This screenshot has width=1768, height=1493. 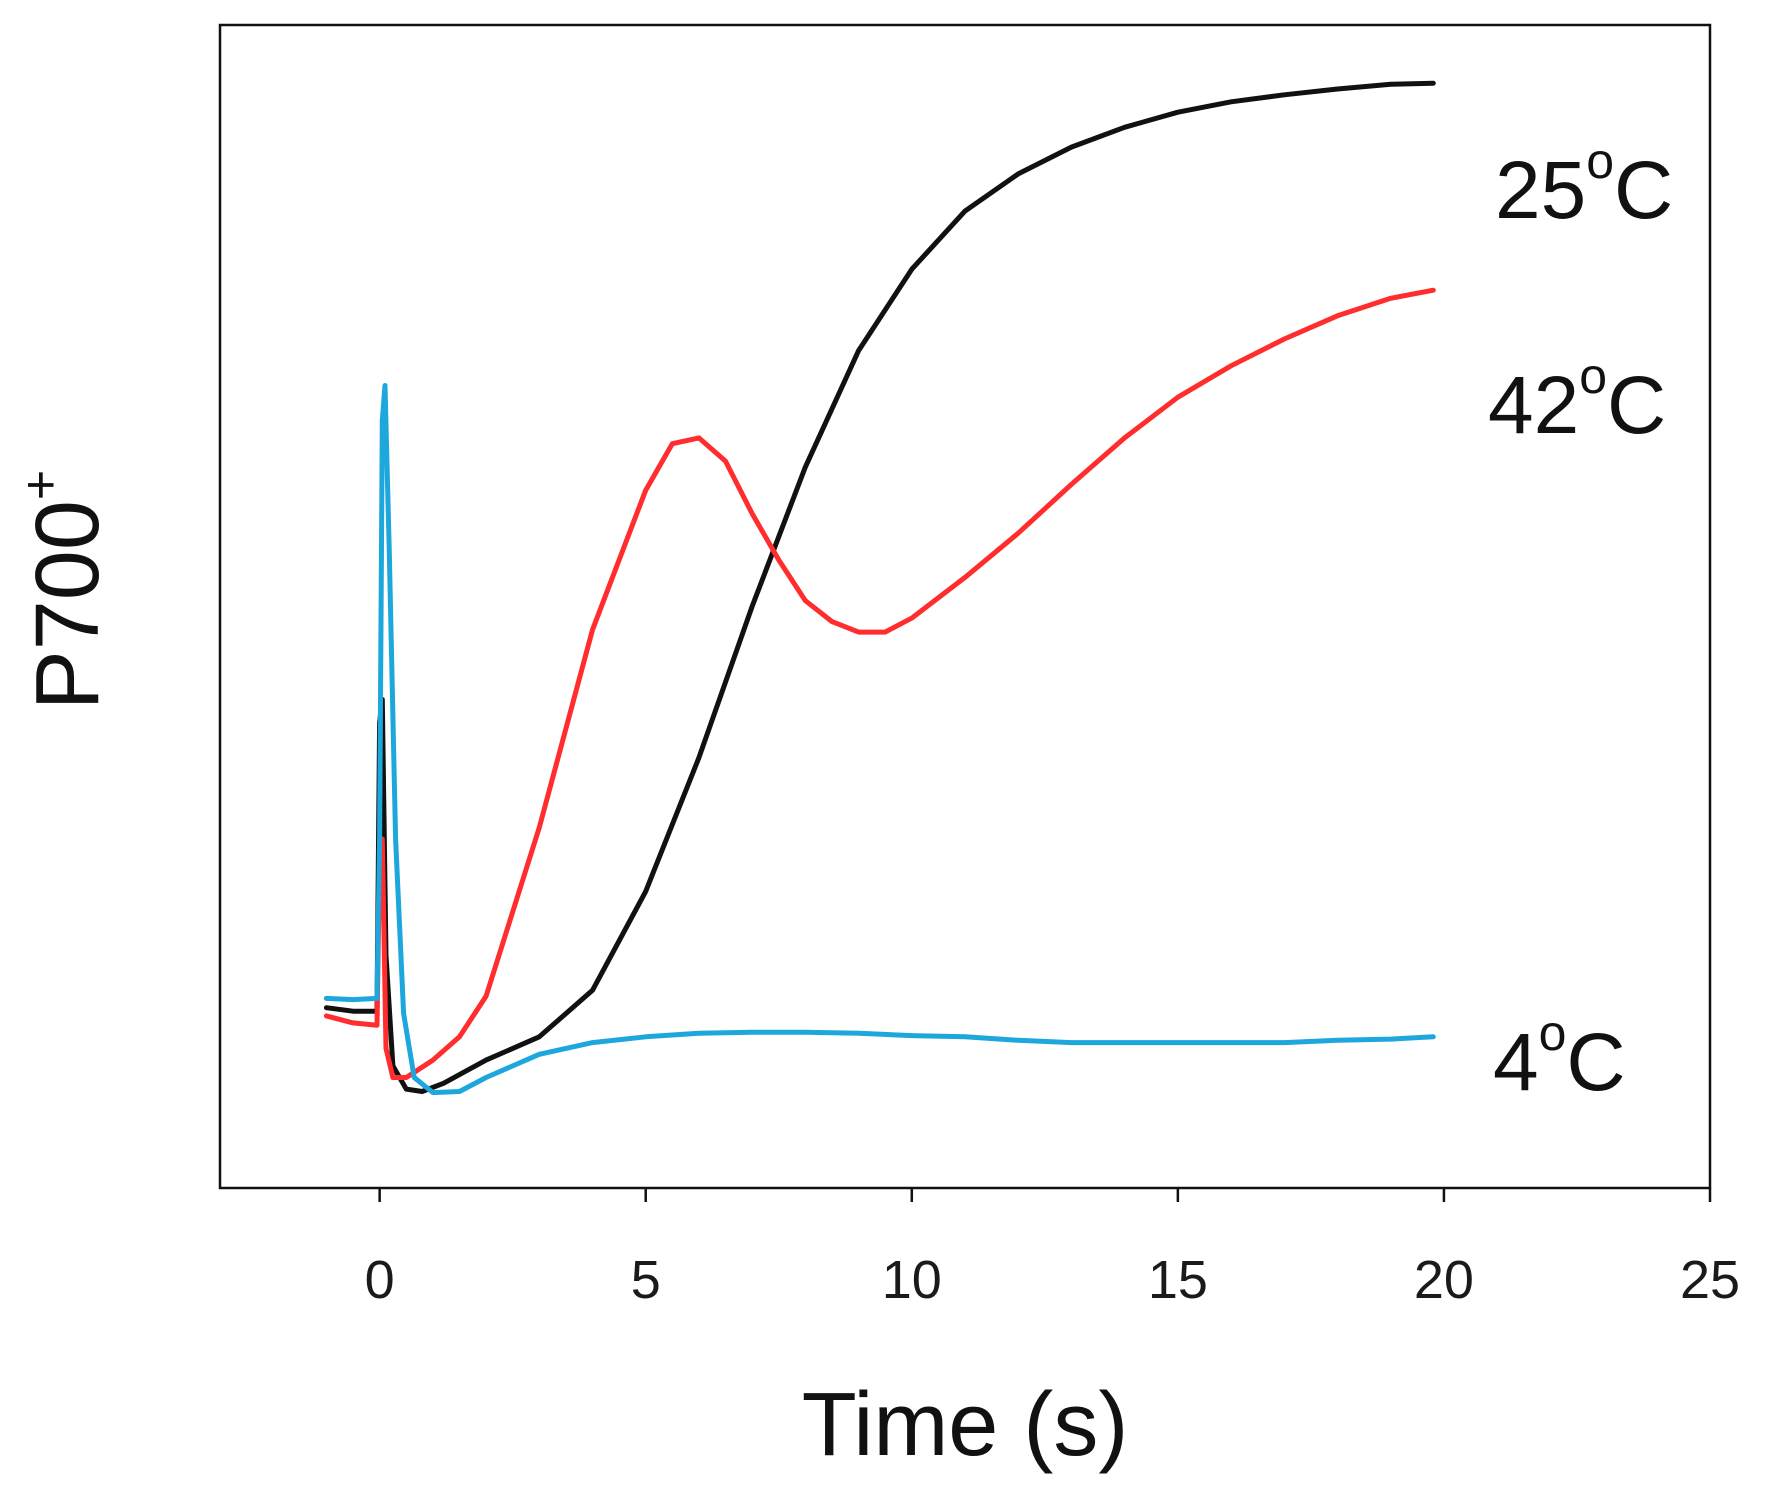 I want to click on x-axis-title: Time (s), so click(x=965, y=1425).